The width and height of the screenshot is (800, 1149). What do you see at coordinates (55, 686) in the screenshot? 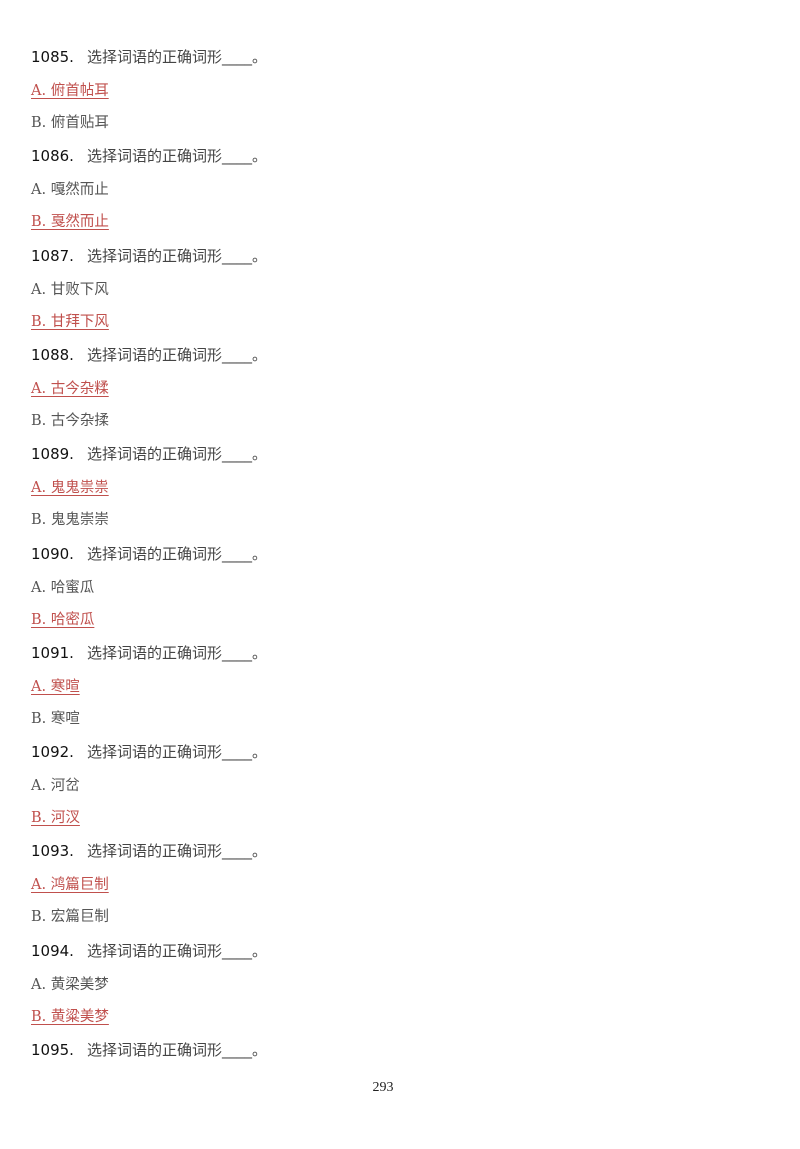
I see `option-a-correct: A. 寒暄` at bounding box center [55, 686].